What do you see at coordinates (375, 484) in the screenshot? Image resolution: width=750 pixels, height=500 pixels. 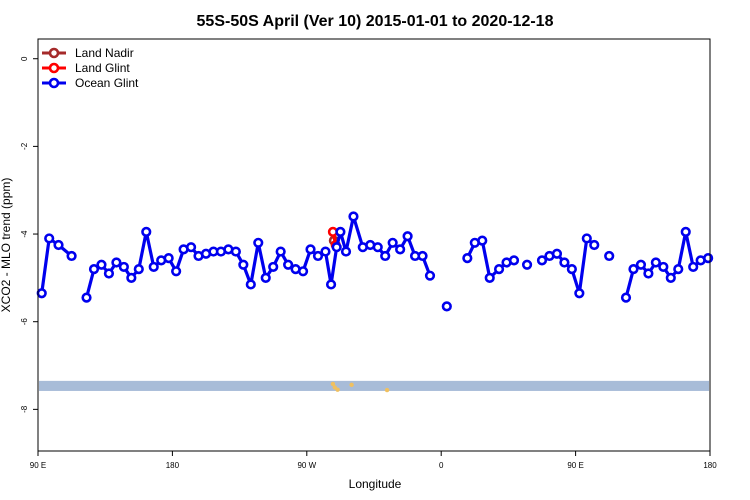 I see `x-axis-label: Longitude` at bounding box center [375, 484].